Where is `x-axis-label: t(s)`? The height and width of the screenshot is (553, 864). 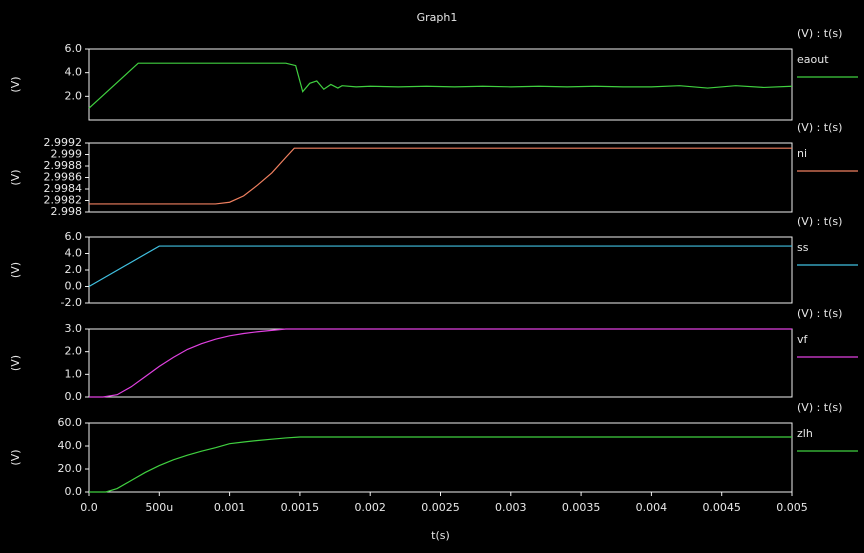 x-axis-label: t(s) is located at coordinates (440, 535).